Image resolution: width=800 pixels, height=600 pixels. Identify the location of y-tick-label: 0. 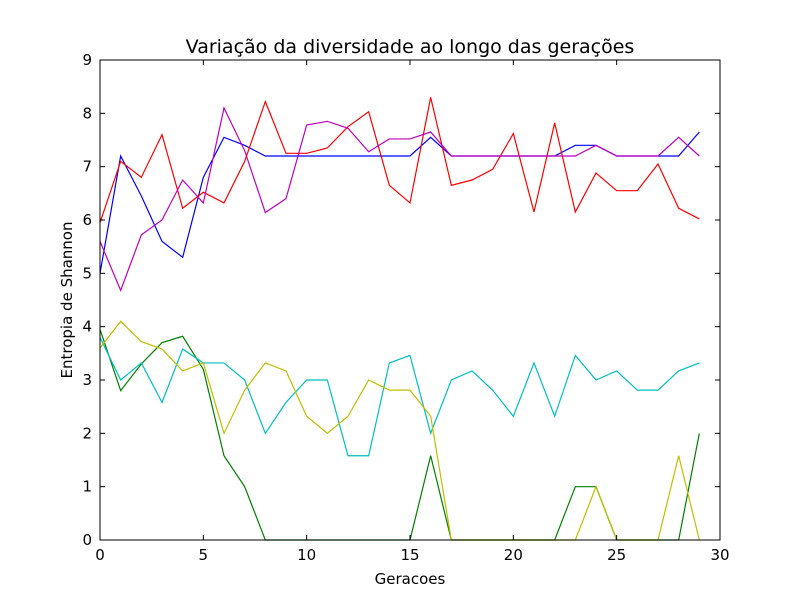
(87, 540).